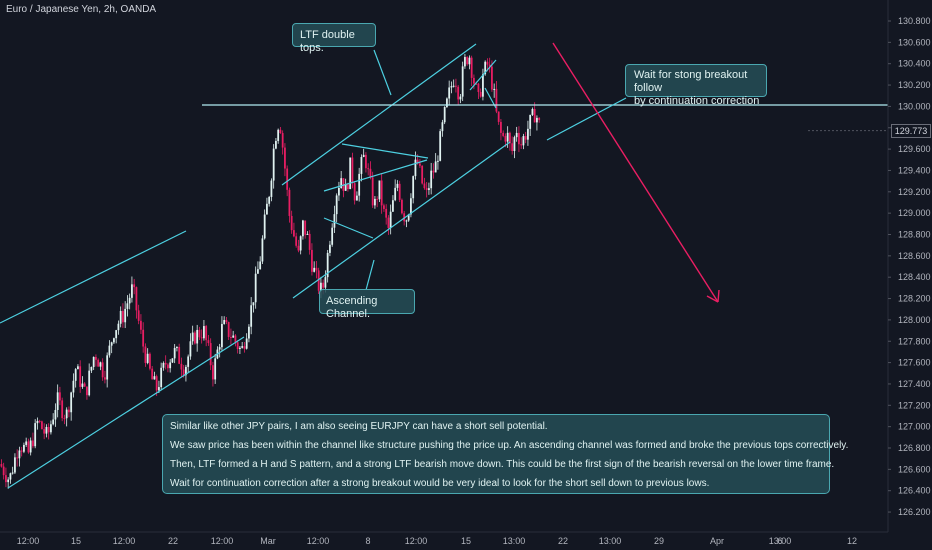 The image size is (932, 550). What do you see at coordinates (712, 299) in the screenshot?
I see `bearish-arrow-head-a` at bounding box center [712, 299].